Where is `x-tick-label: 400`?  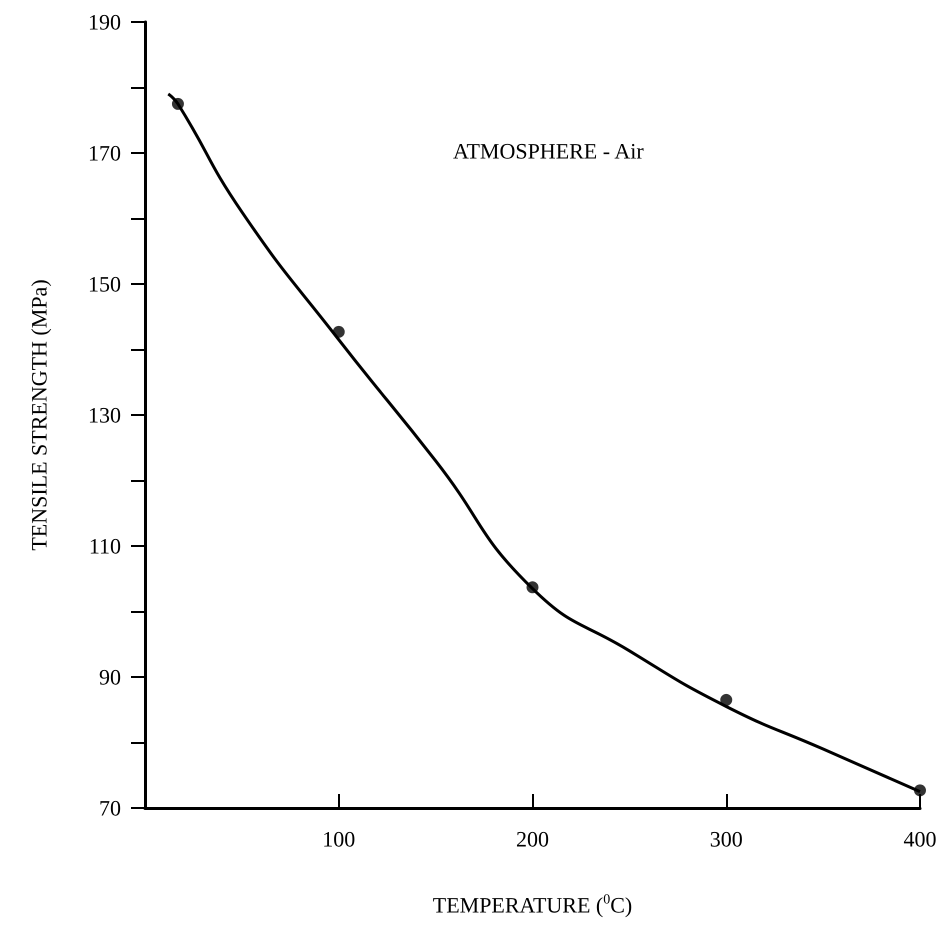 x-tick-label: 400 is located at coordinates (920, 839).